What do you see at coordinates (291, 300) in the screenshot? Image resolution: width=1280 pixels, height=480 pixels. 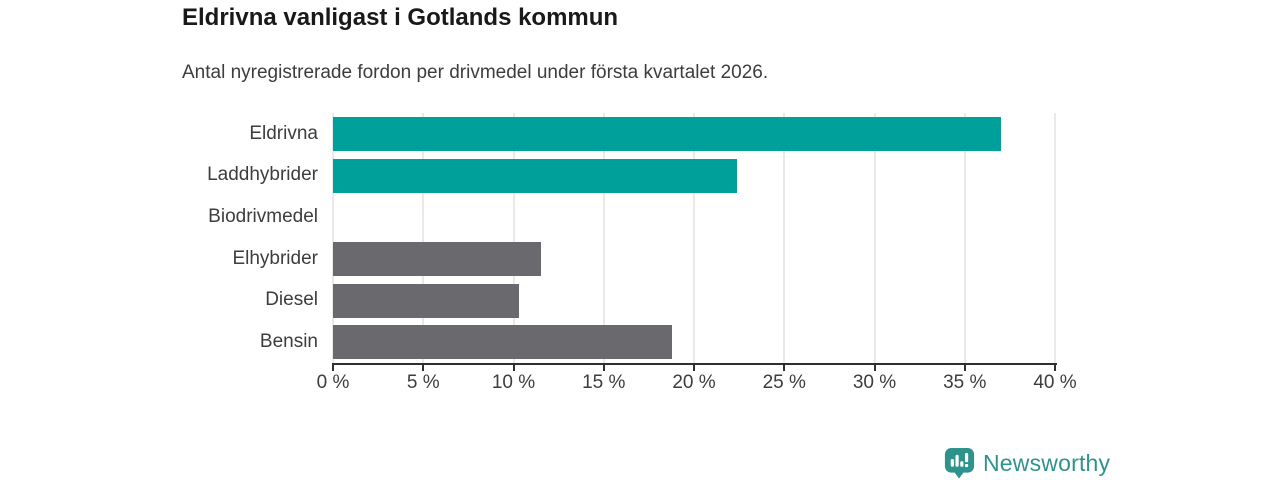 I see `category-label-diesel: Diesel` at bounding box center [291, 300].